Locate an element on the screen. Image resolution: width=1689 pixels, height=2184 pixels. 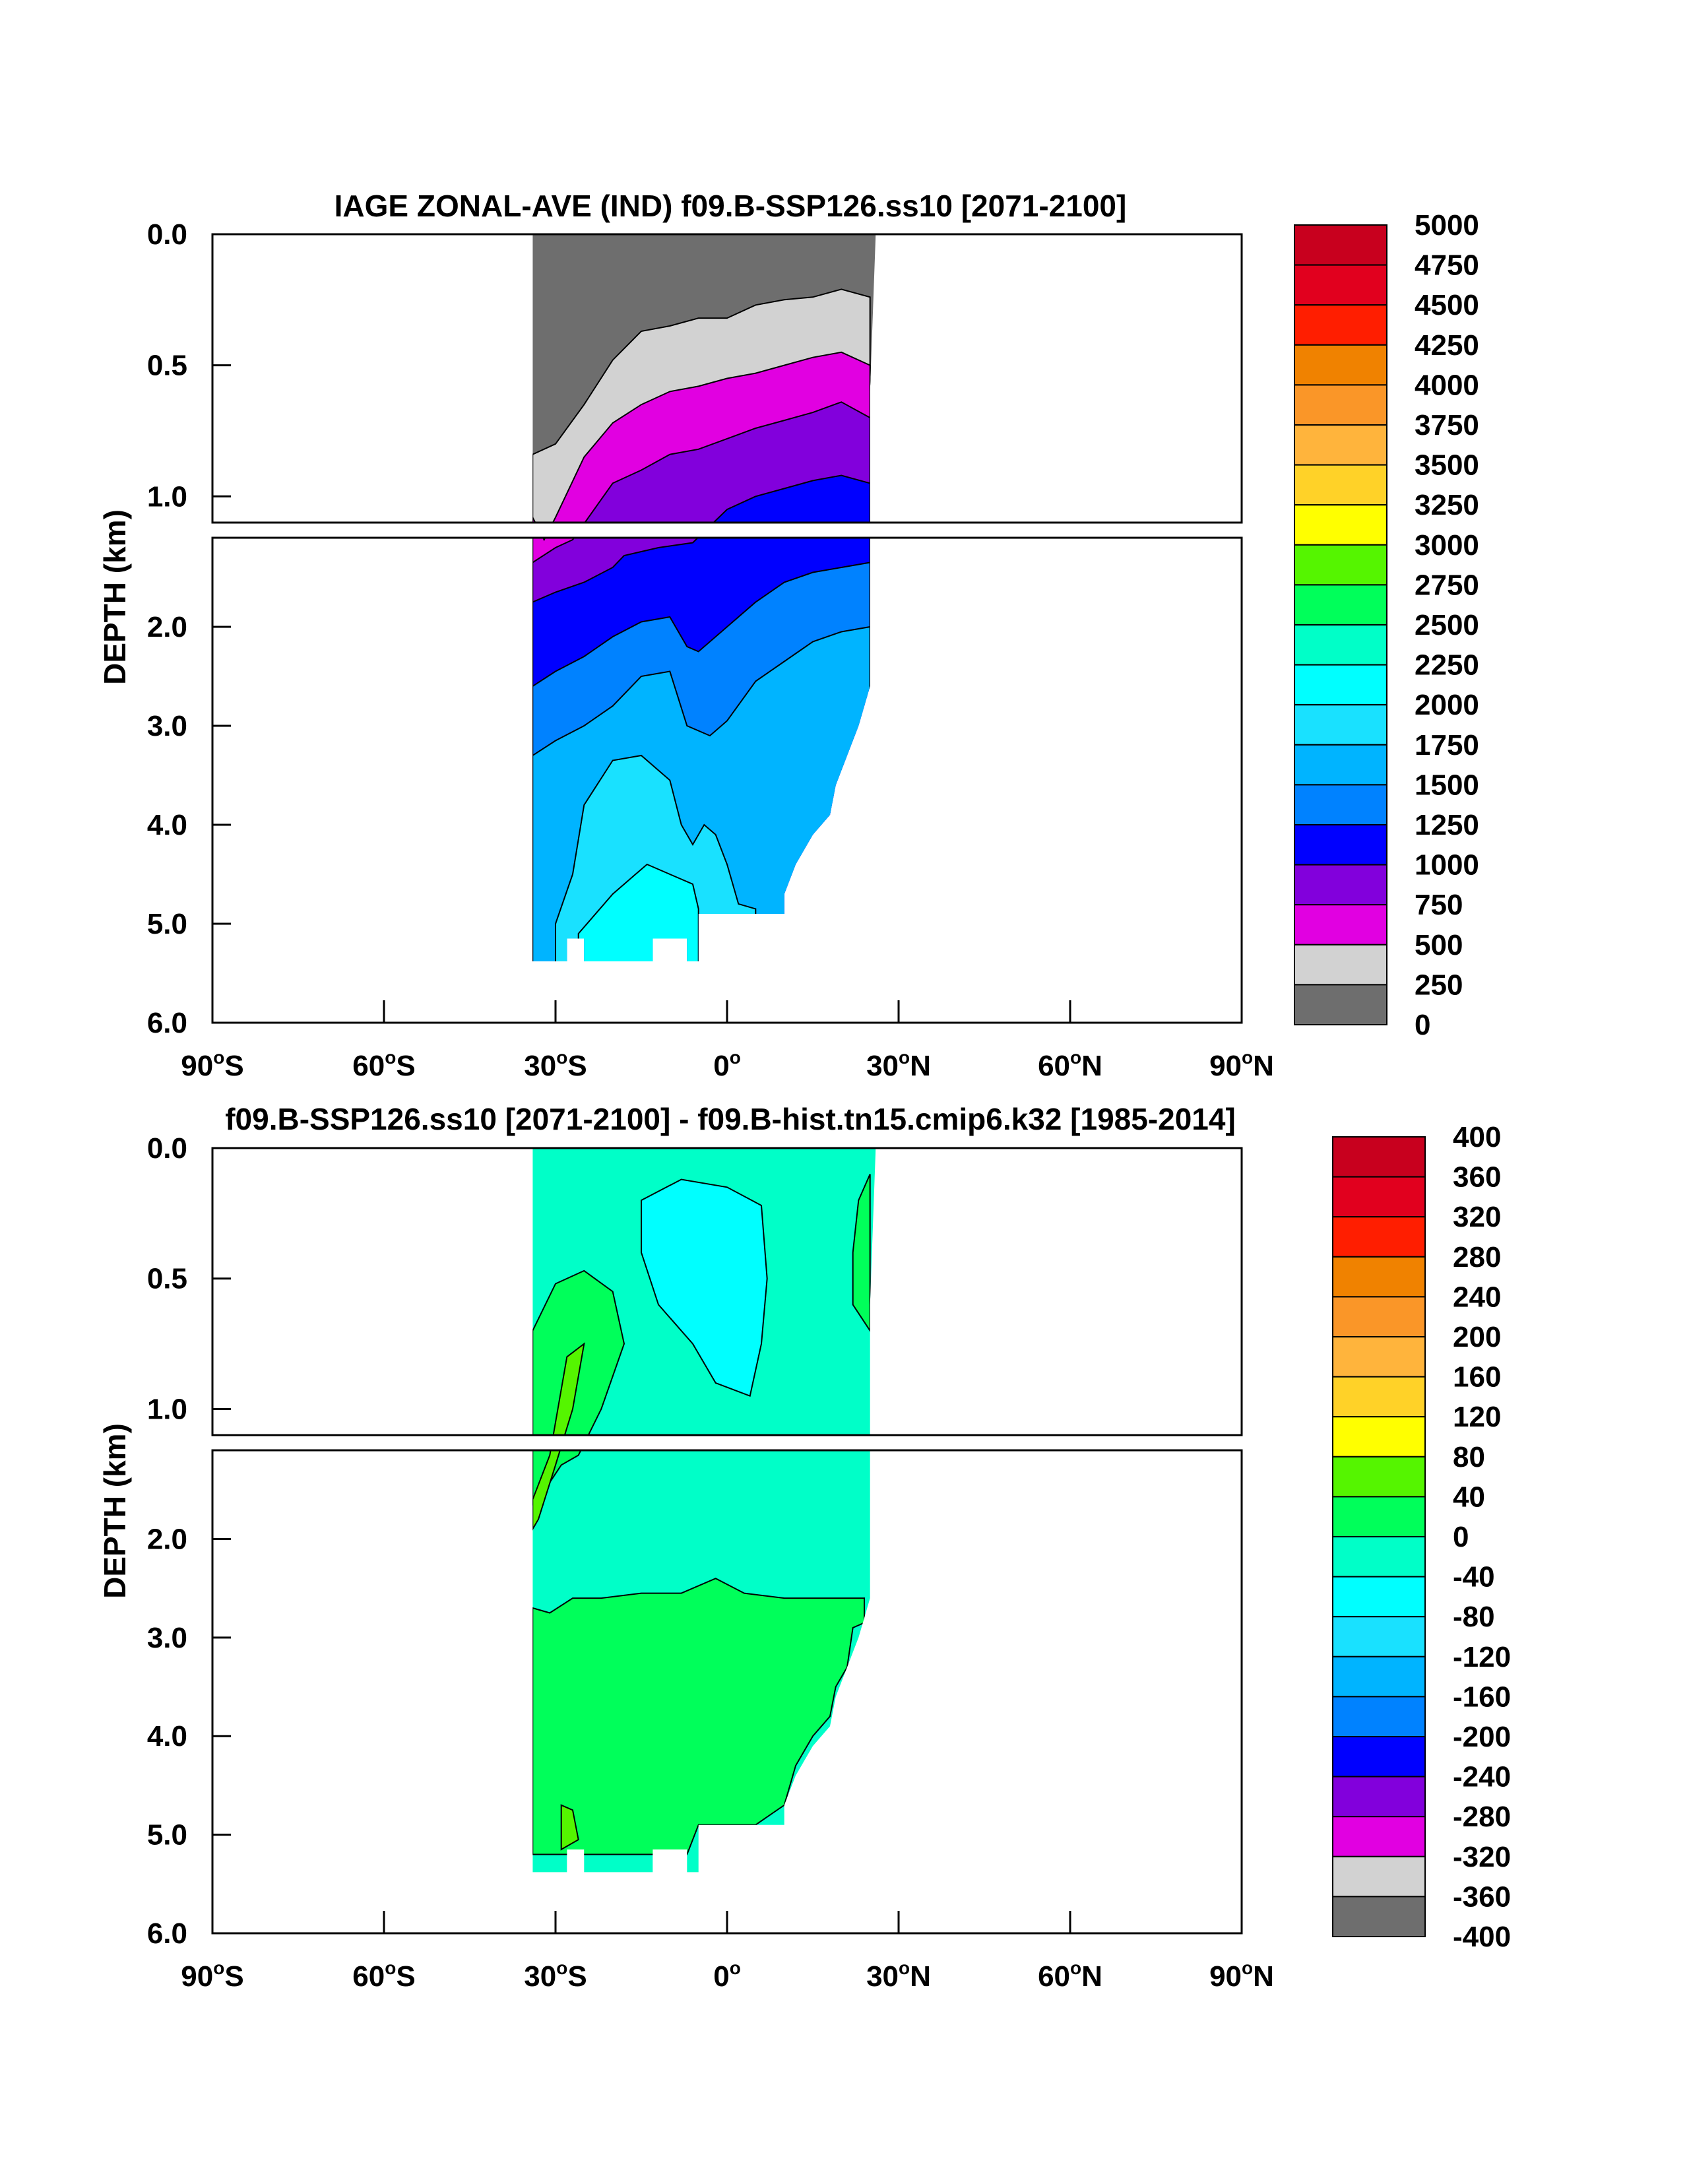
x-tick-label: 60oN is located at coordinates (1070, 1064).